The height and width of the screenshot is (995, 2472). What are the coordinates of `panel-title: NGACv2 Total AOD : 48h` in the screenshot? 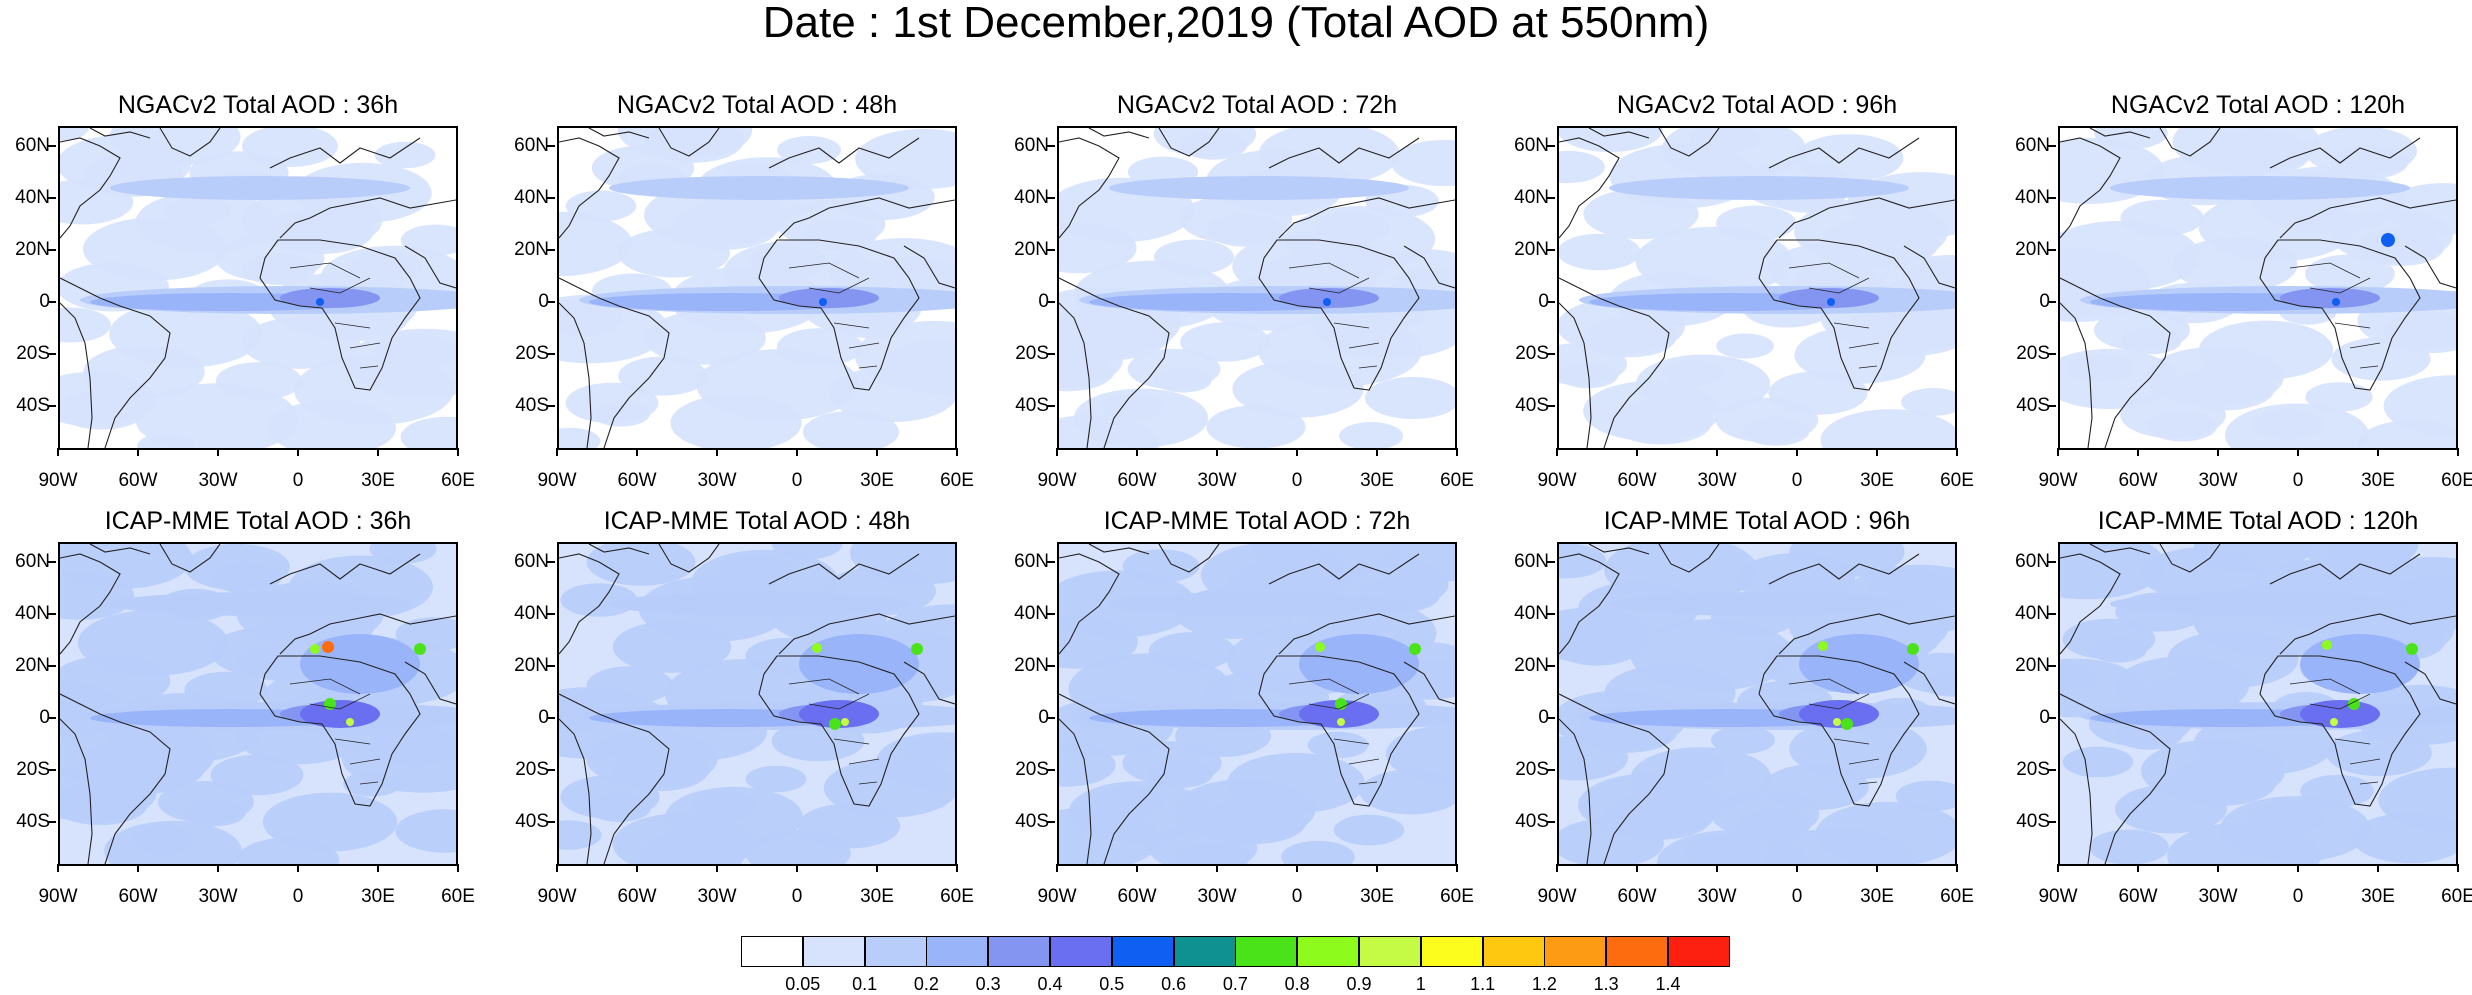 It's located at (757, 105).